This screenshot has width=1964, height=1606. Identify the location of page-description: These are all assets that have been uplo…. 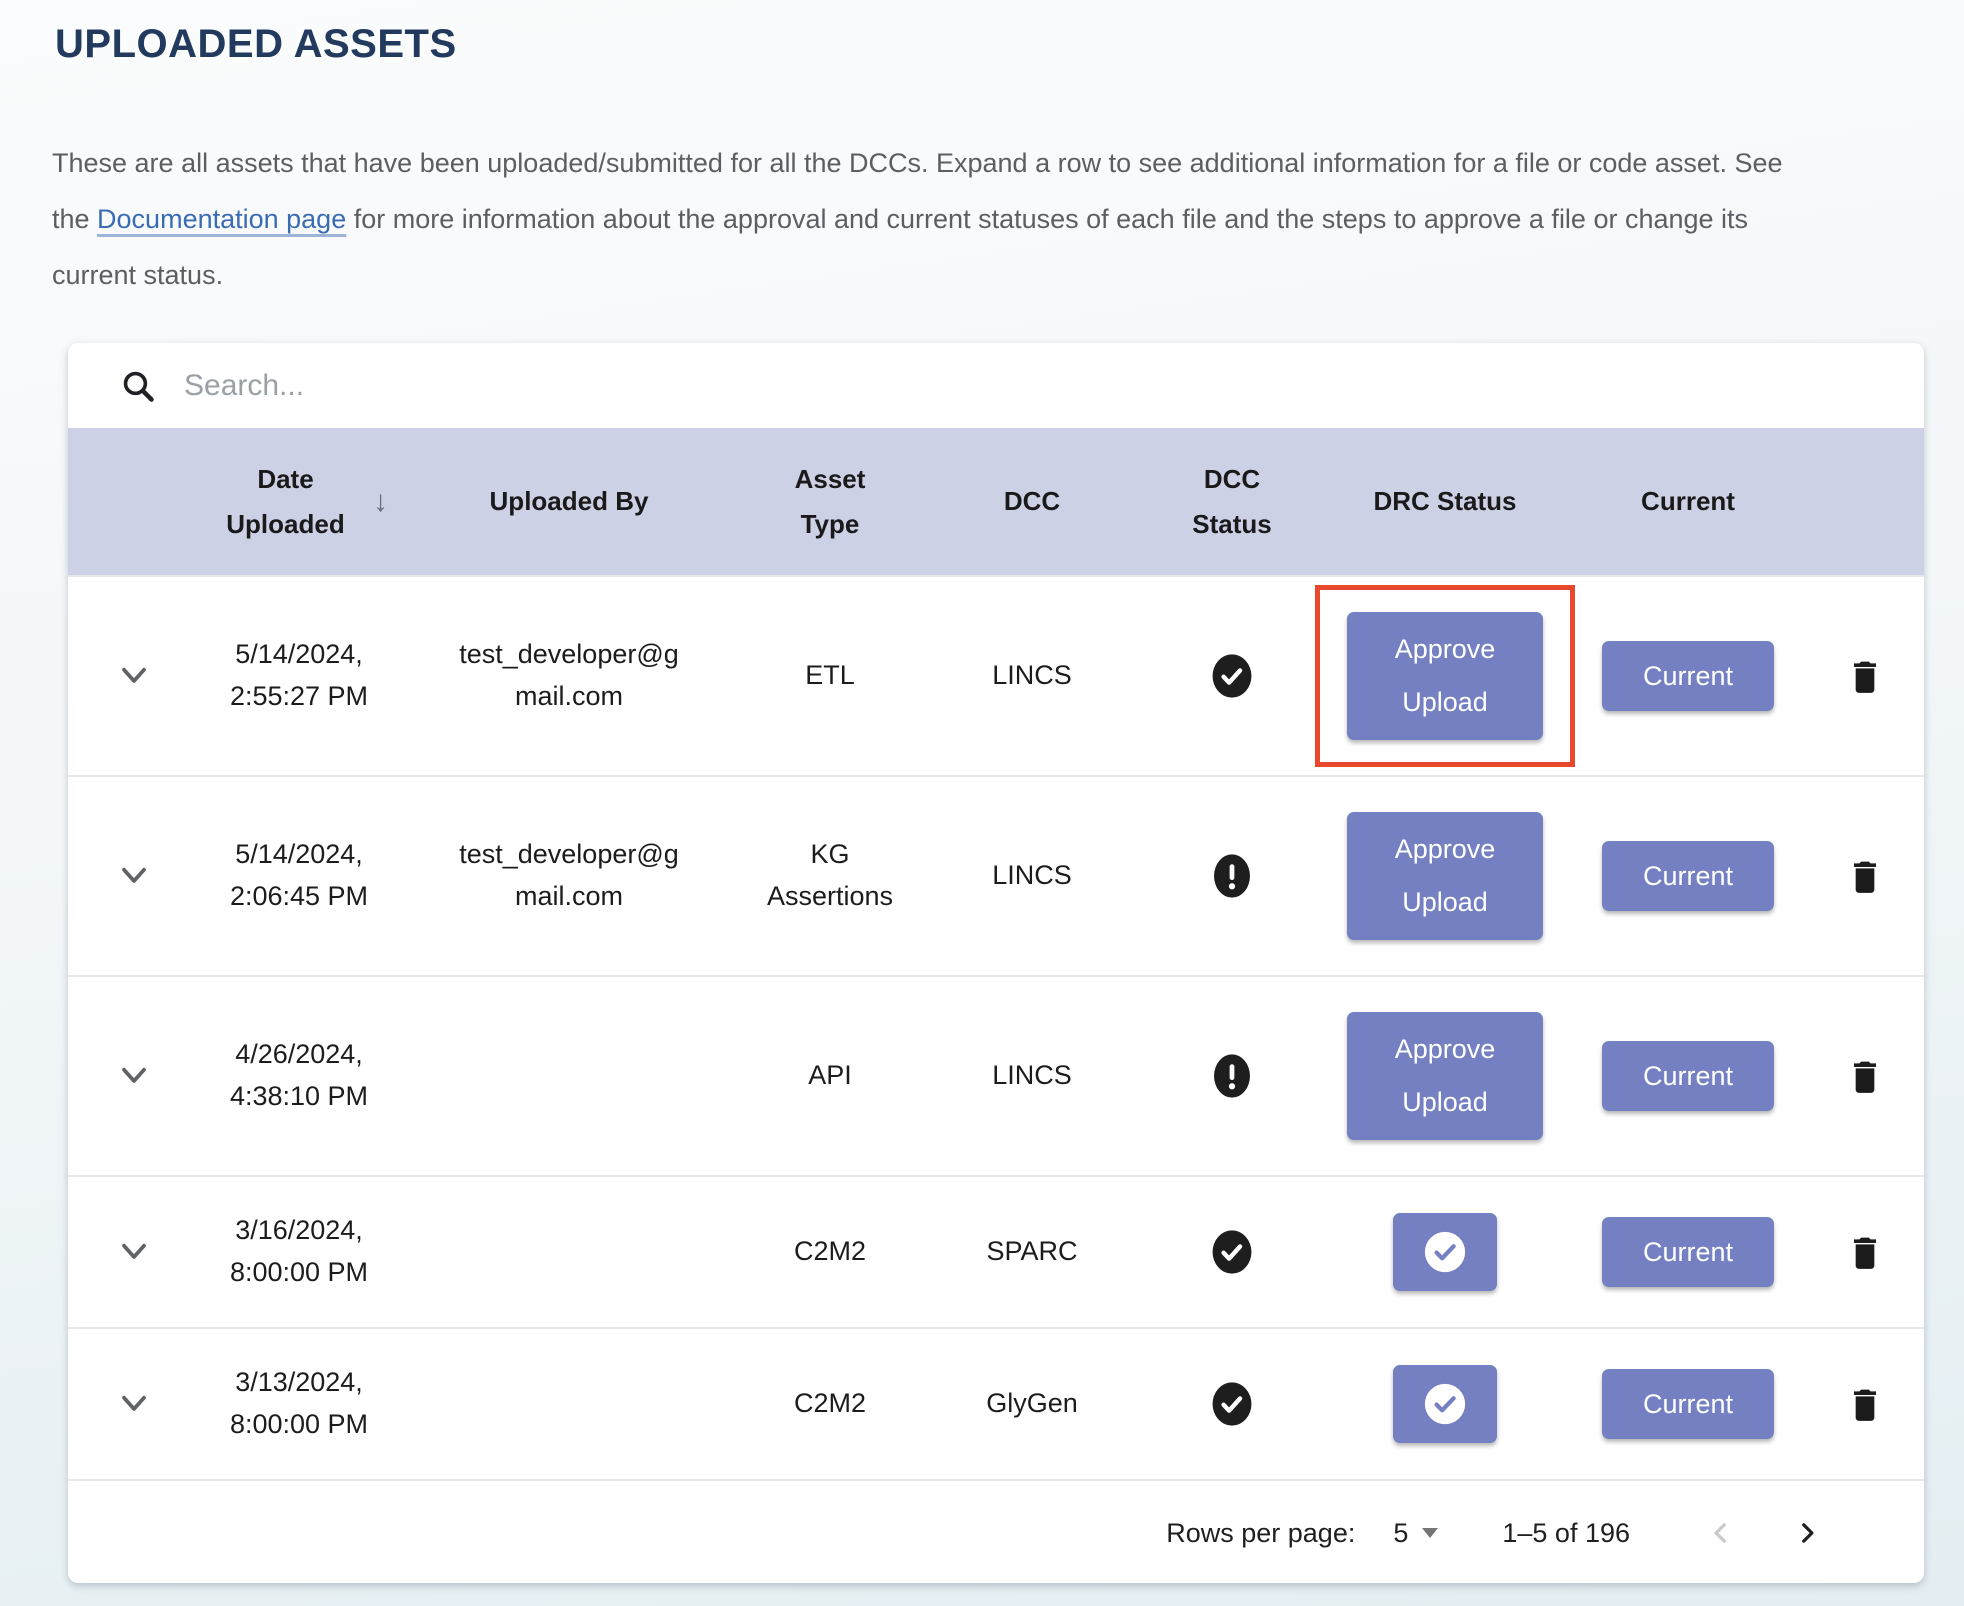
(927, 219).